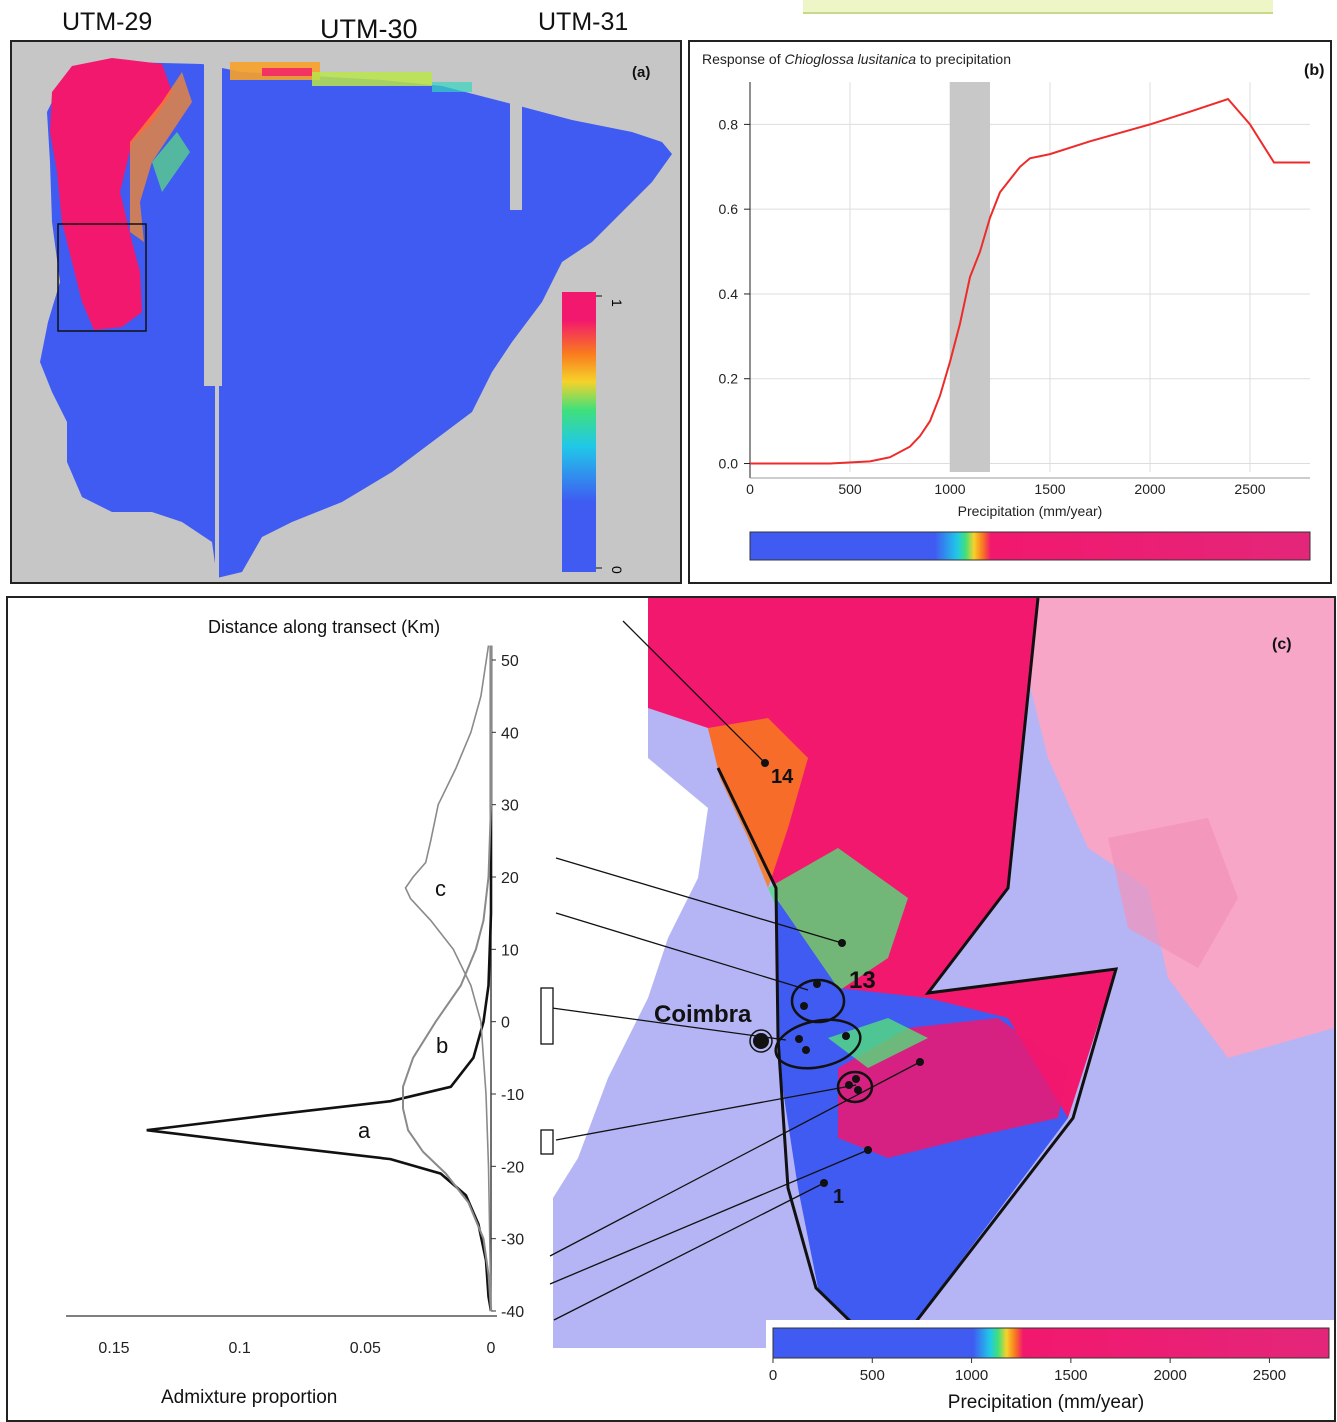  Describe the element at coordinates (107, 22) in the screenshot. I see `utm-29-label: UTM-29` at that location.